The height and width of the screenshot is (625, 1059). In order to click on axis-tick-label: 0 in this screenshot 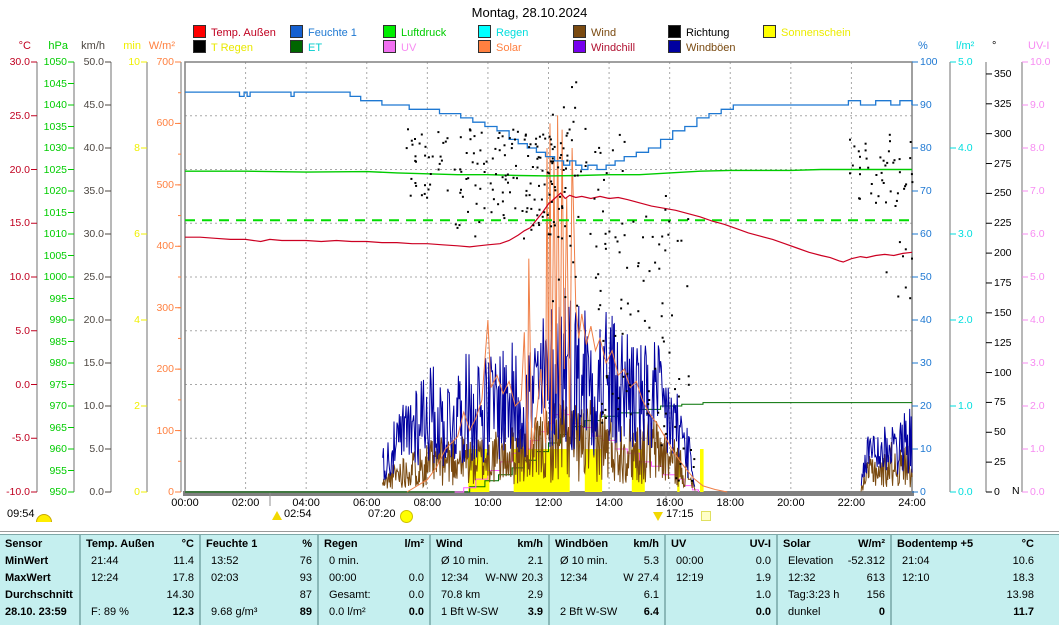, I will do `click(923, 492)`.